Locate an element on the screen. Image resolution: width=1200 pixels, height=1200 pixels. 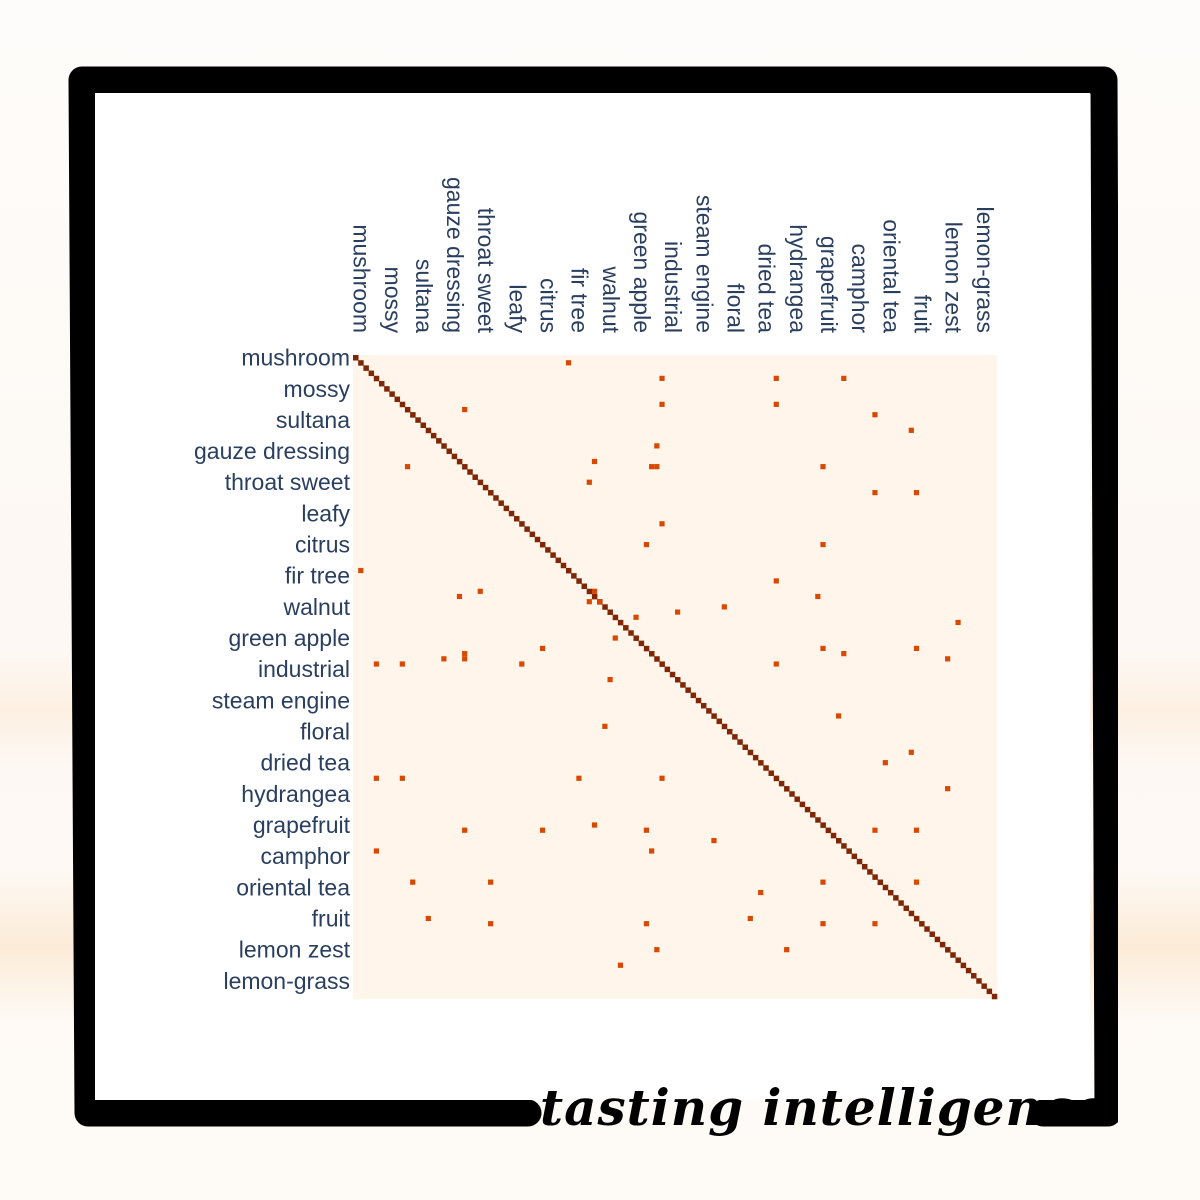
y-tick-label: gauze dressing is located at coordinates (272, 451).